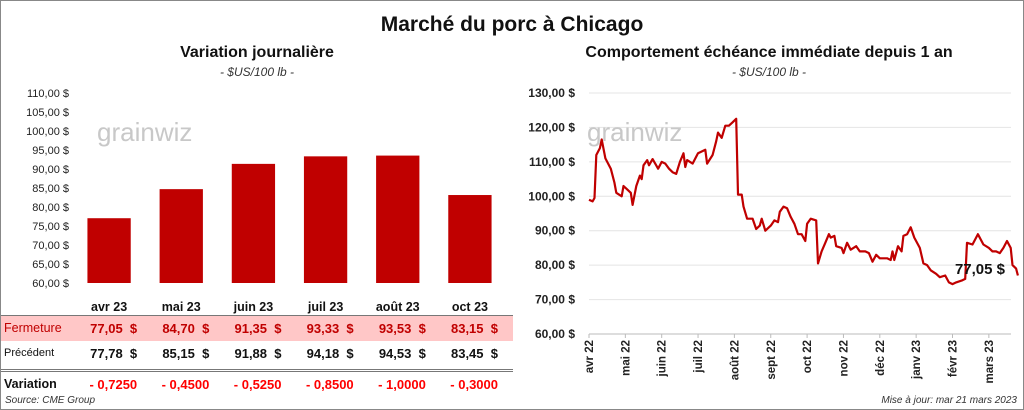  Describe the element at coordinates (50, 265) in the screenshot. I see `y-tick-label: 65,00 $` at that location.